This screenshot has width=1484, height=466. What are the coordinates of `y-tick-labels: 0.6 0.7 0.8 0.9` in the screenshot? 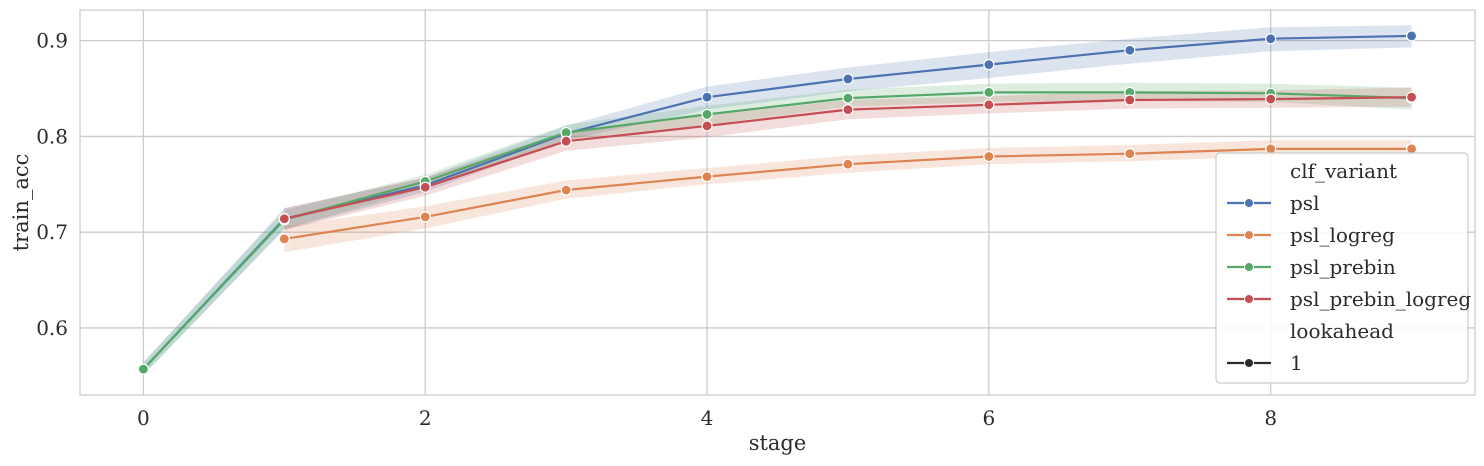 It's located at (52, 184).